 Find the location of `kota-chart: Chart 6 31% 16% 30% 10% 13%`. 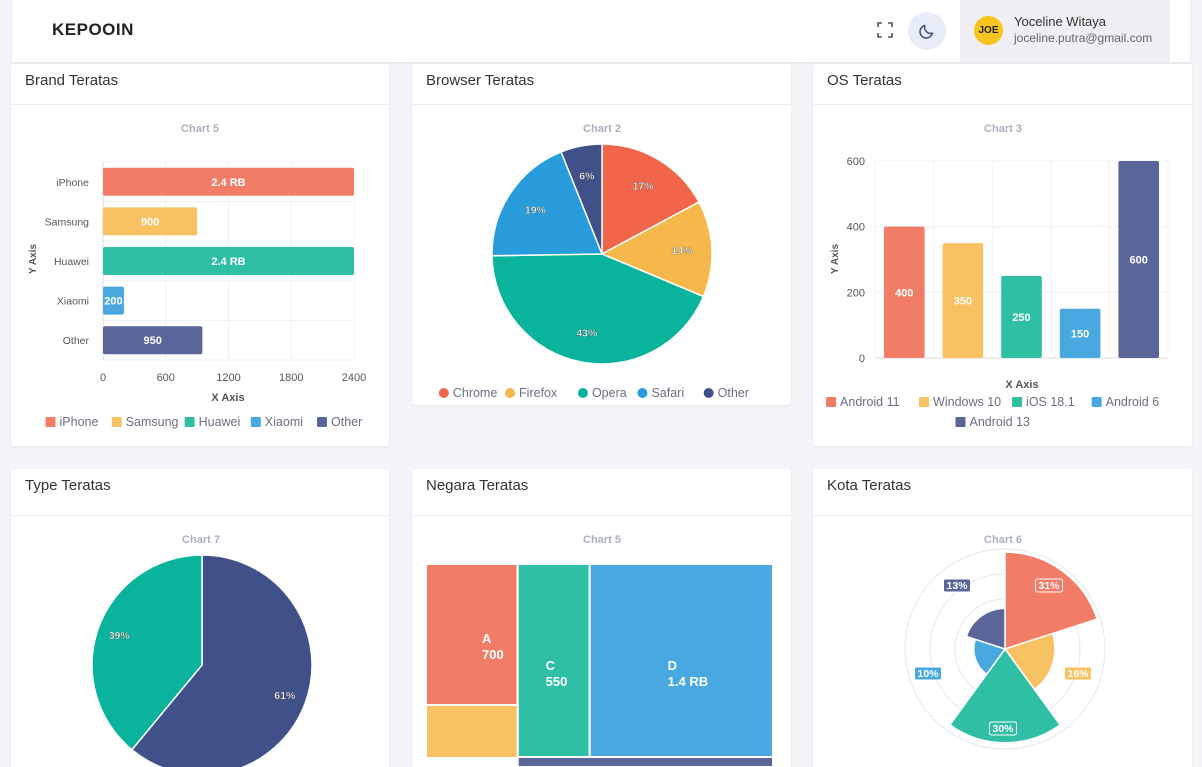

kota-chart: Chart 6 31% 16% 30% 10% 13% is located at coordinates (1005, 642).